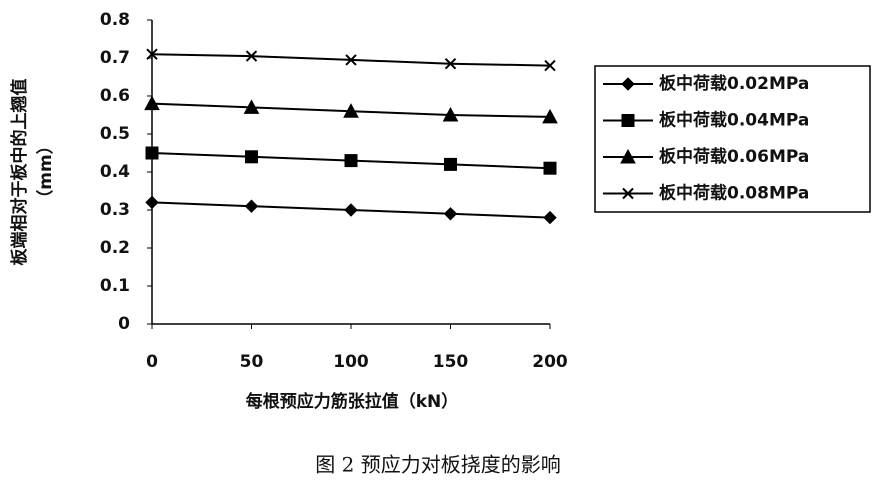 Image resolution: width=877 pixels, height=491 pixels. What do you see at coordinates (115, 248) in the screenshot?
I see `y-tick-label: 0.2` at bounding box center [115, 248].